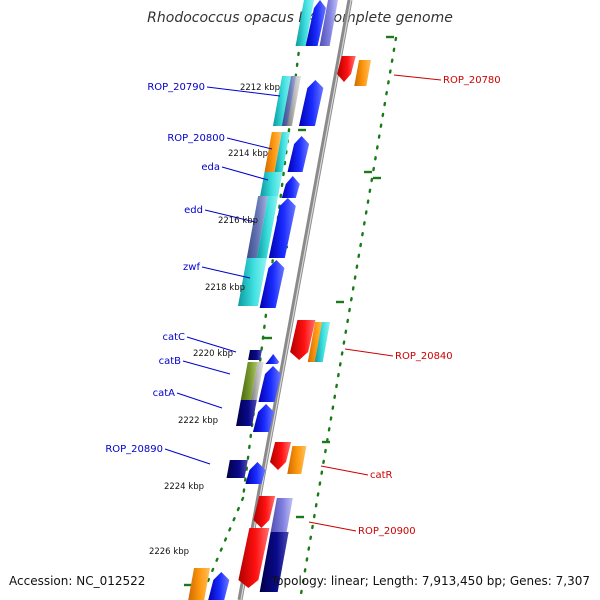 This screenshot has width=600, height=600. I want to click on kbp-tick-label: 2214 kbp, so click(248, 154).